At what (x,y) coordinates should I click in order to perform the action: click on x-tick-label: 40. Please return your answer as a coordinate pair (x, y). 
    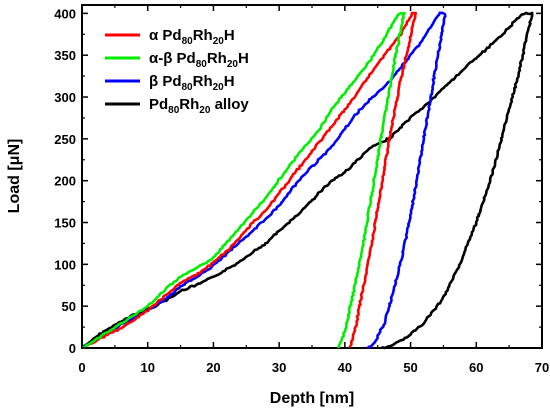
    Looking at the image, I should click on (345, 367).